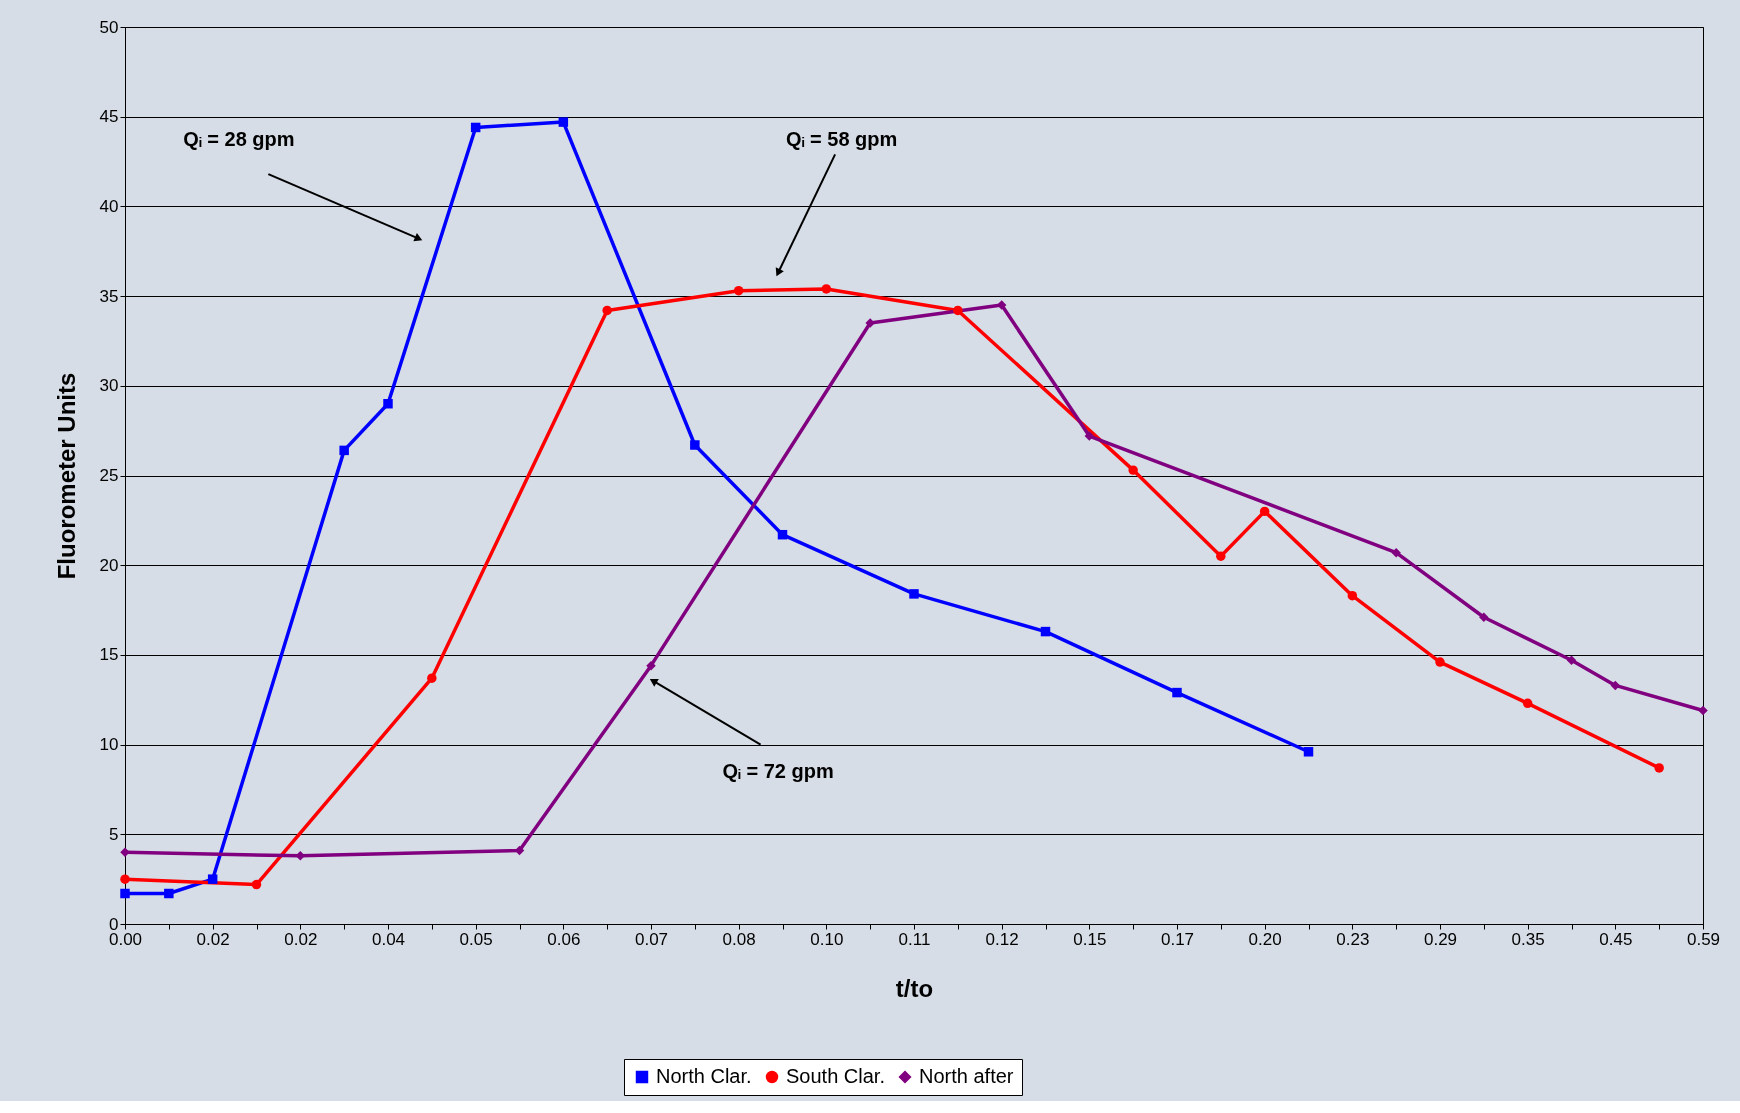 This screenshot has width=1740, height=1113. I want to click on y-tick-label: 45, so click(109, 117).